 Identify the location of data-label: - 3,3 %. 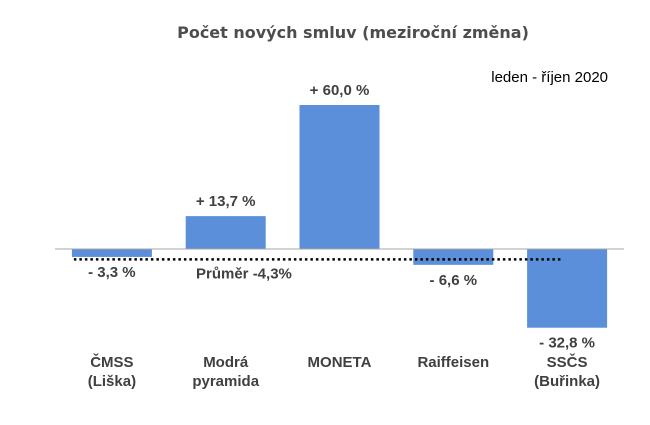
(112, 272).